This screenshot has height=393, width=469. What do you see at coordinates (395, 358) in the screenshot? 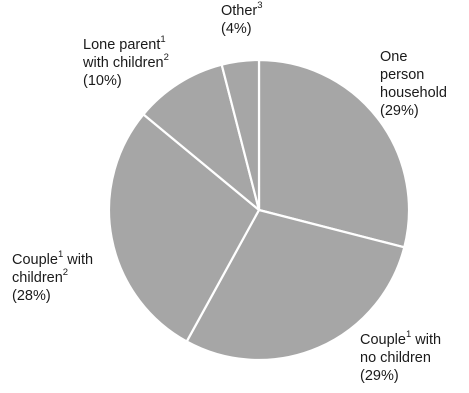
I see `slice-label-text: no children` at bounding box center [395, 358].